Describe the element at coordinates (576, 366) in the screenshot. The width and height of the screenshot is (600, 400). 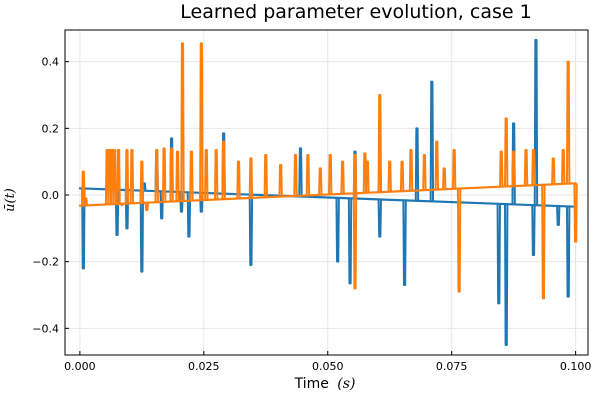
I see `x-tick-label: 0.100` at that location.